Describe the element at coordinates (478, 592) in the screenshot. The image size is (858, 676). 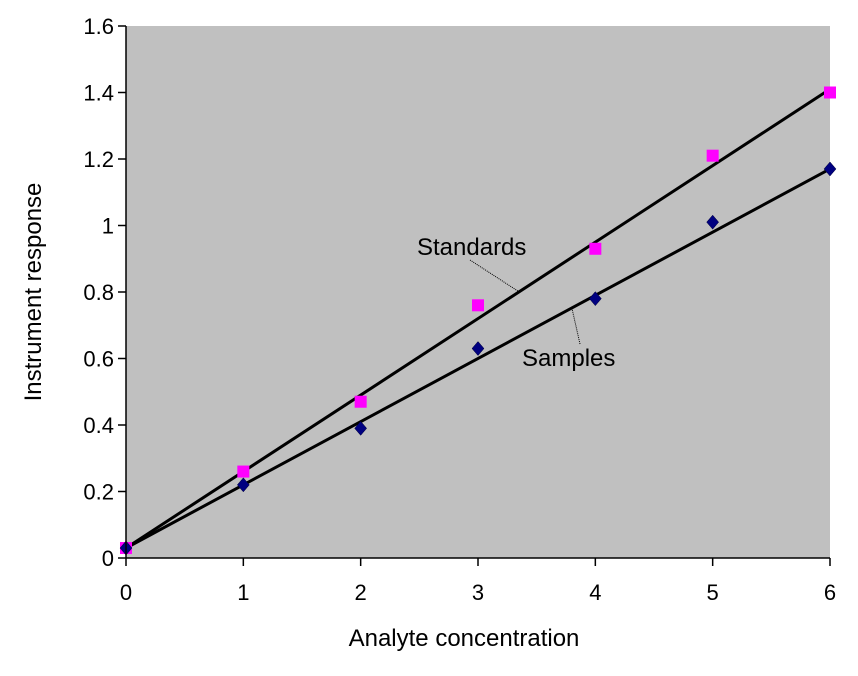
I see `x-tick-label: 3` at that location.